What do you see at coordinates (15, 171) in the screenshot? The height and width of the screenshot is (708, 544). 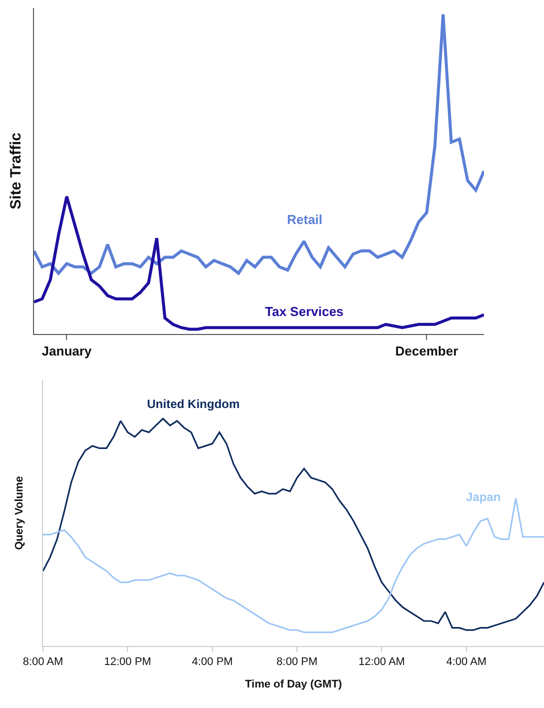 I see `y-axis-title: Site Traffic` at bounding box center [15, 171].